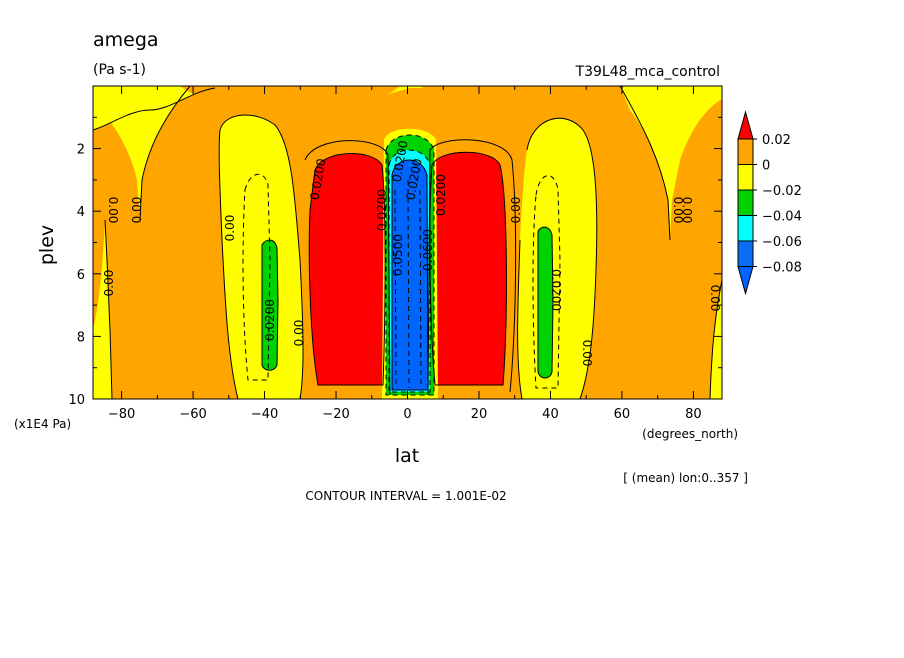  What do you see at coordinates (335, 414) in the screenshot?
I see `x-tick-label: −20` at bounding box center [335, 414].